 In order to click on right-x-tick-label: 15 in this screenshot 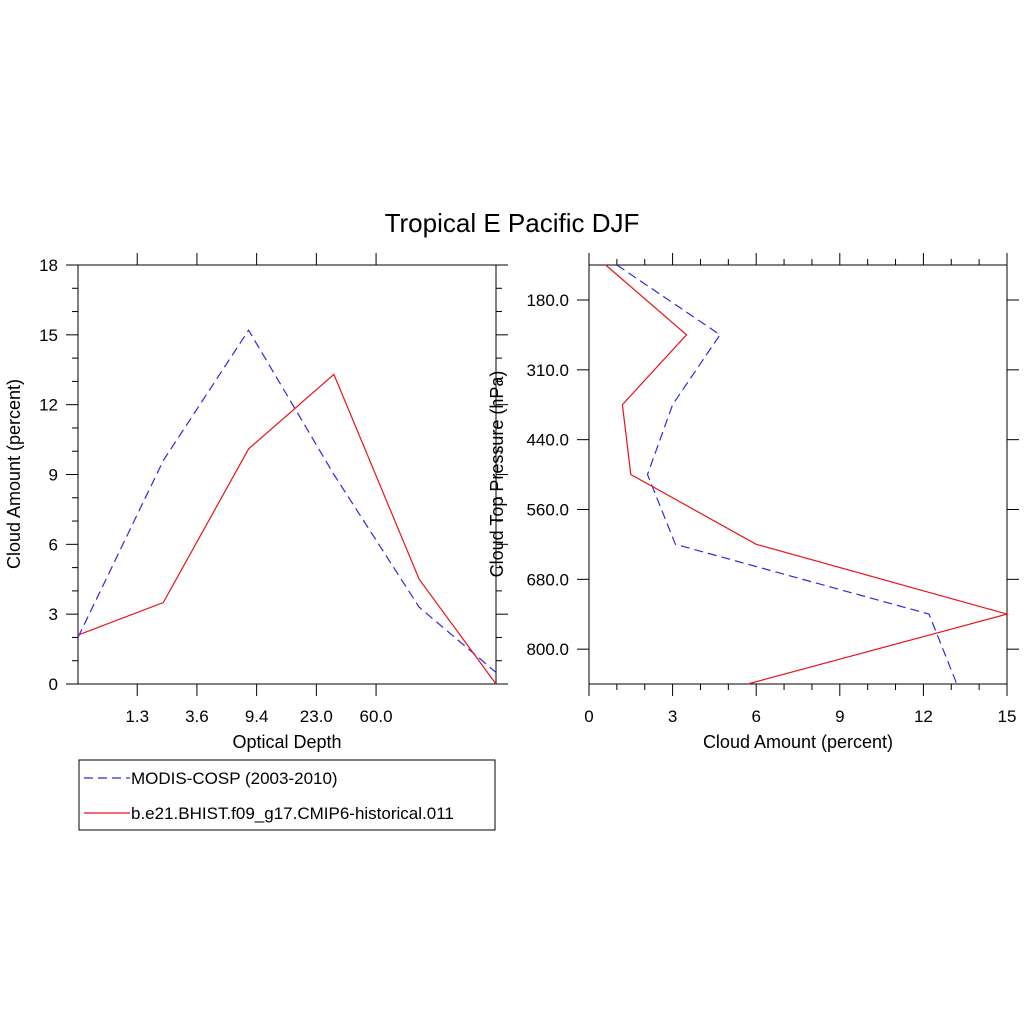, I will do `click(1007, 716)`.